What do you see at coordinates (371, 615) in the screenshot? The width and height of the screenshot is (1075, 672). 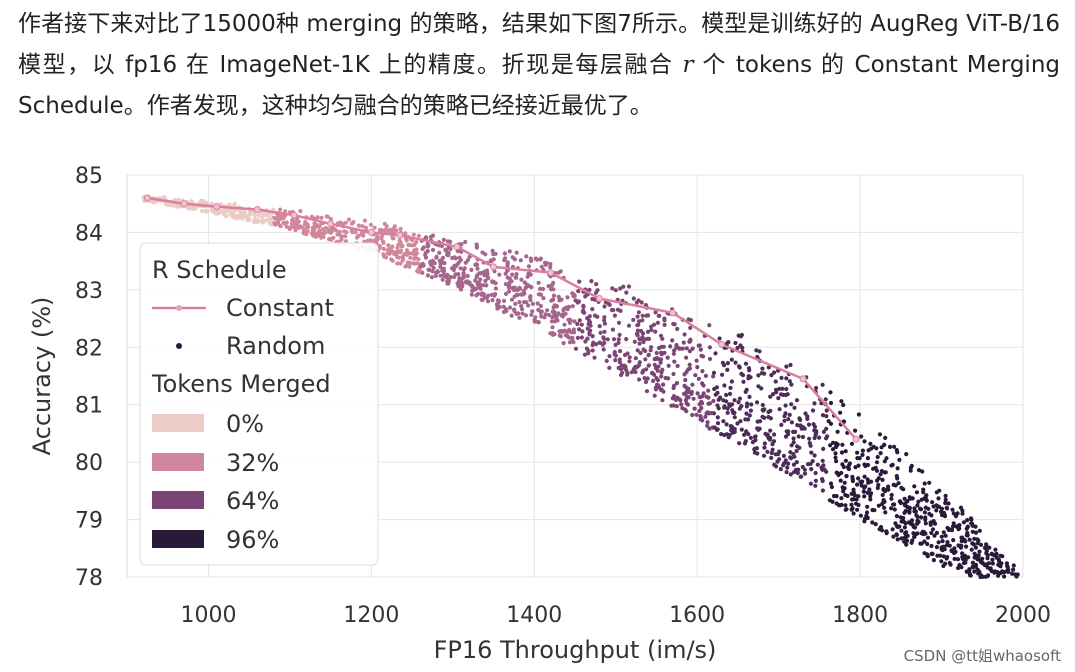 I see `x-tick-label: 1200` at bounding box center [371, 615].